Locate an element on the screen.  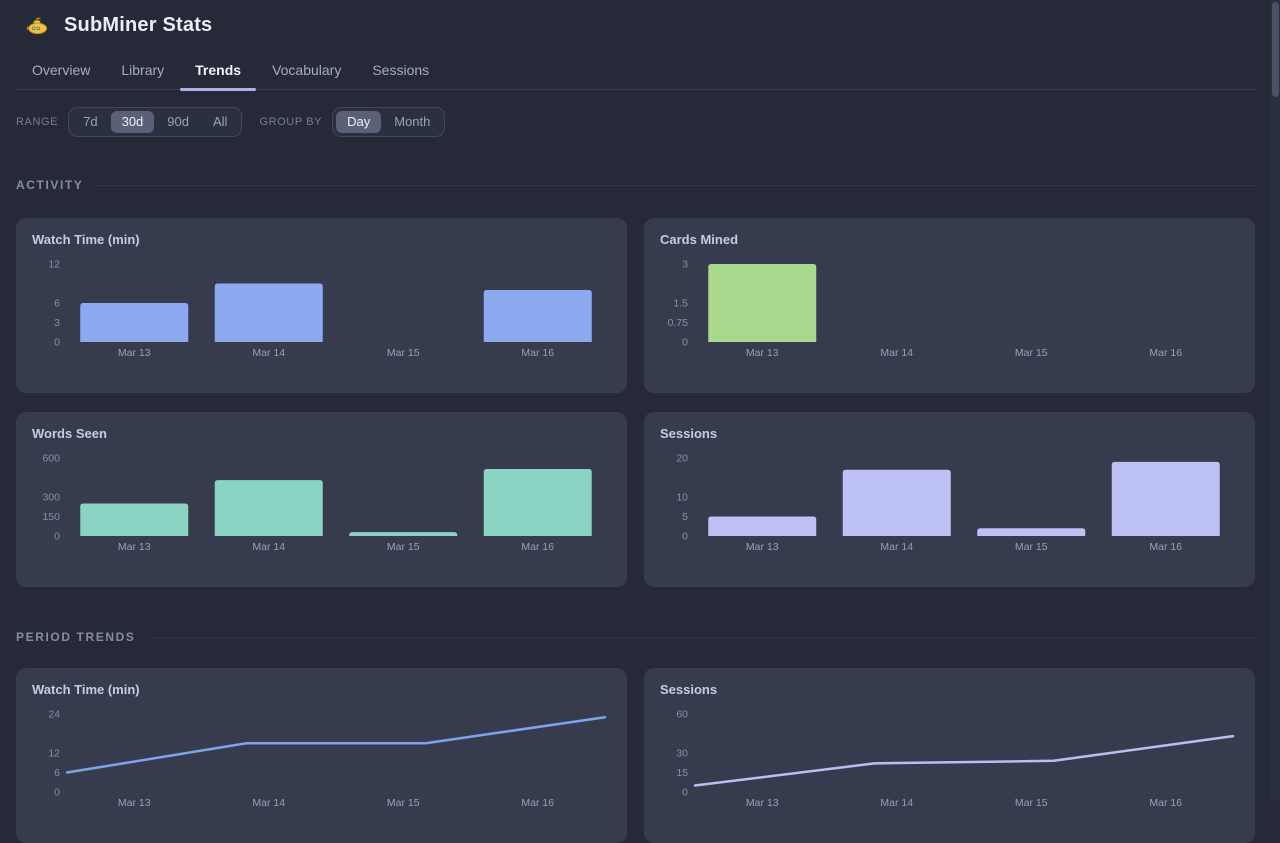
filter-controls: RANGE 7d 30d 90d All GROUP BY Day Month is located at coordinates (231, 122).